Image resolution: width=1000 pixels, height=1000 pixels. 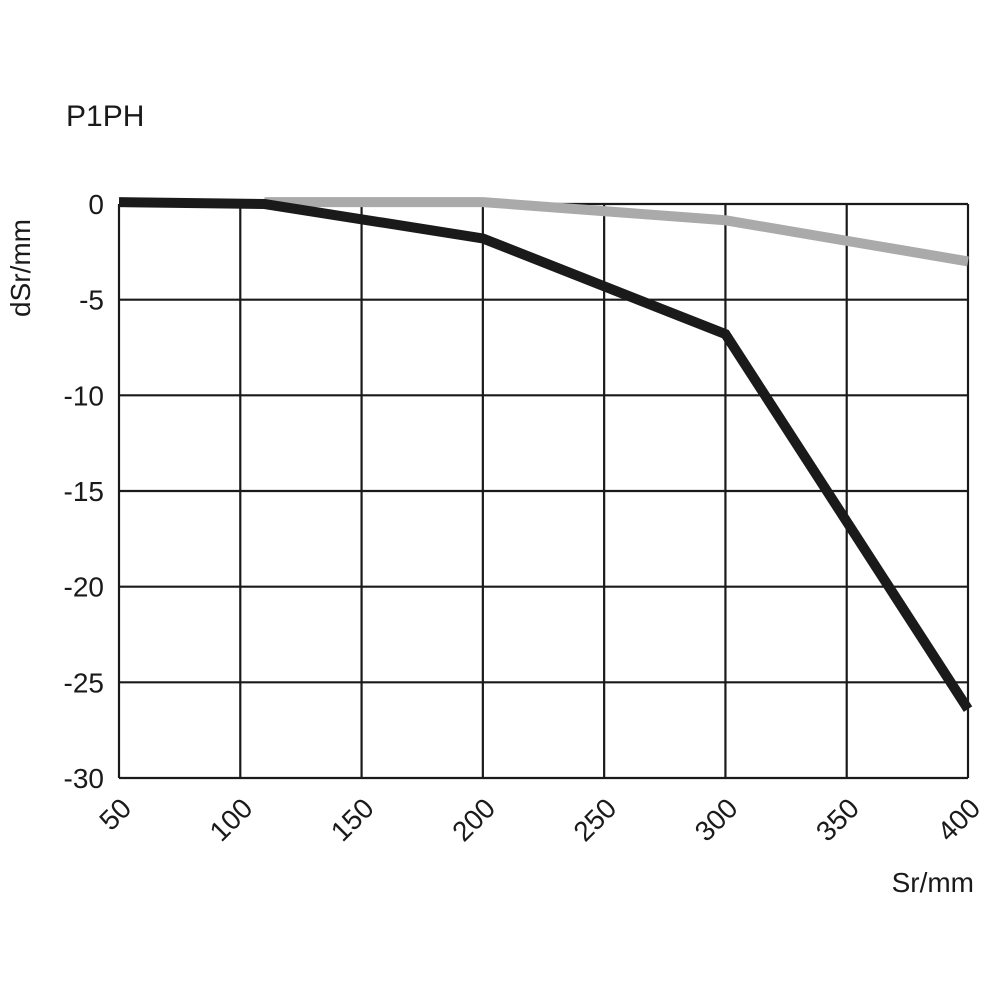 What do you see at coordinates (84, 682) in the screenshot?
I see `y-tick-label: -25` at bounding box center [84, 682].